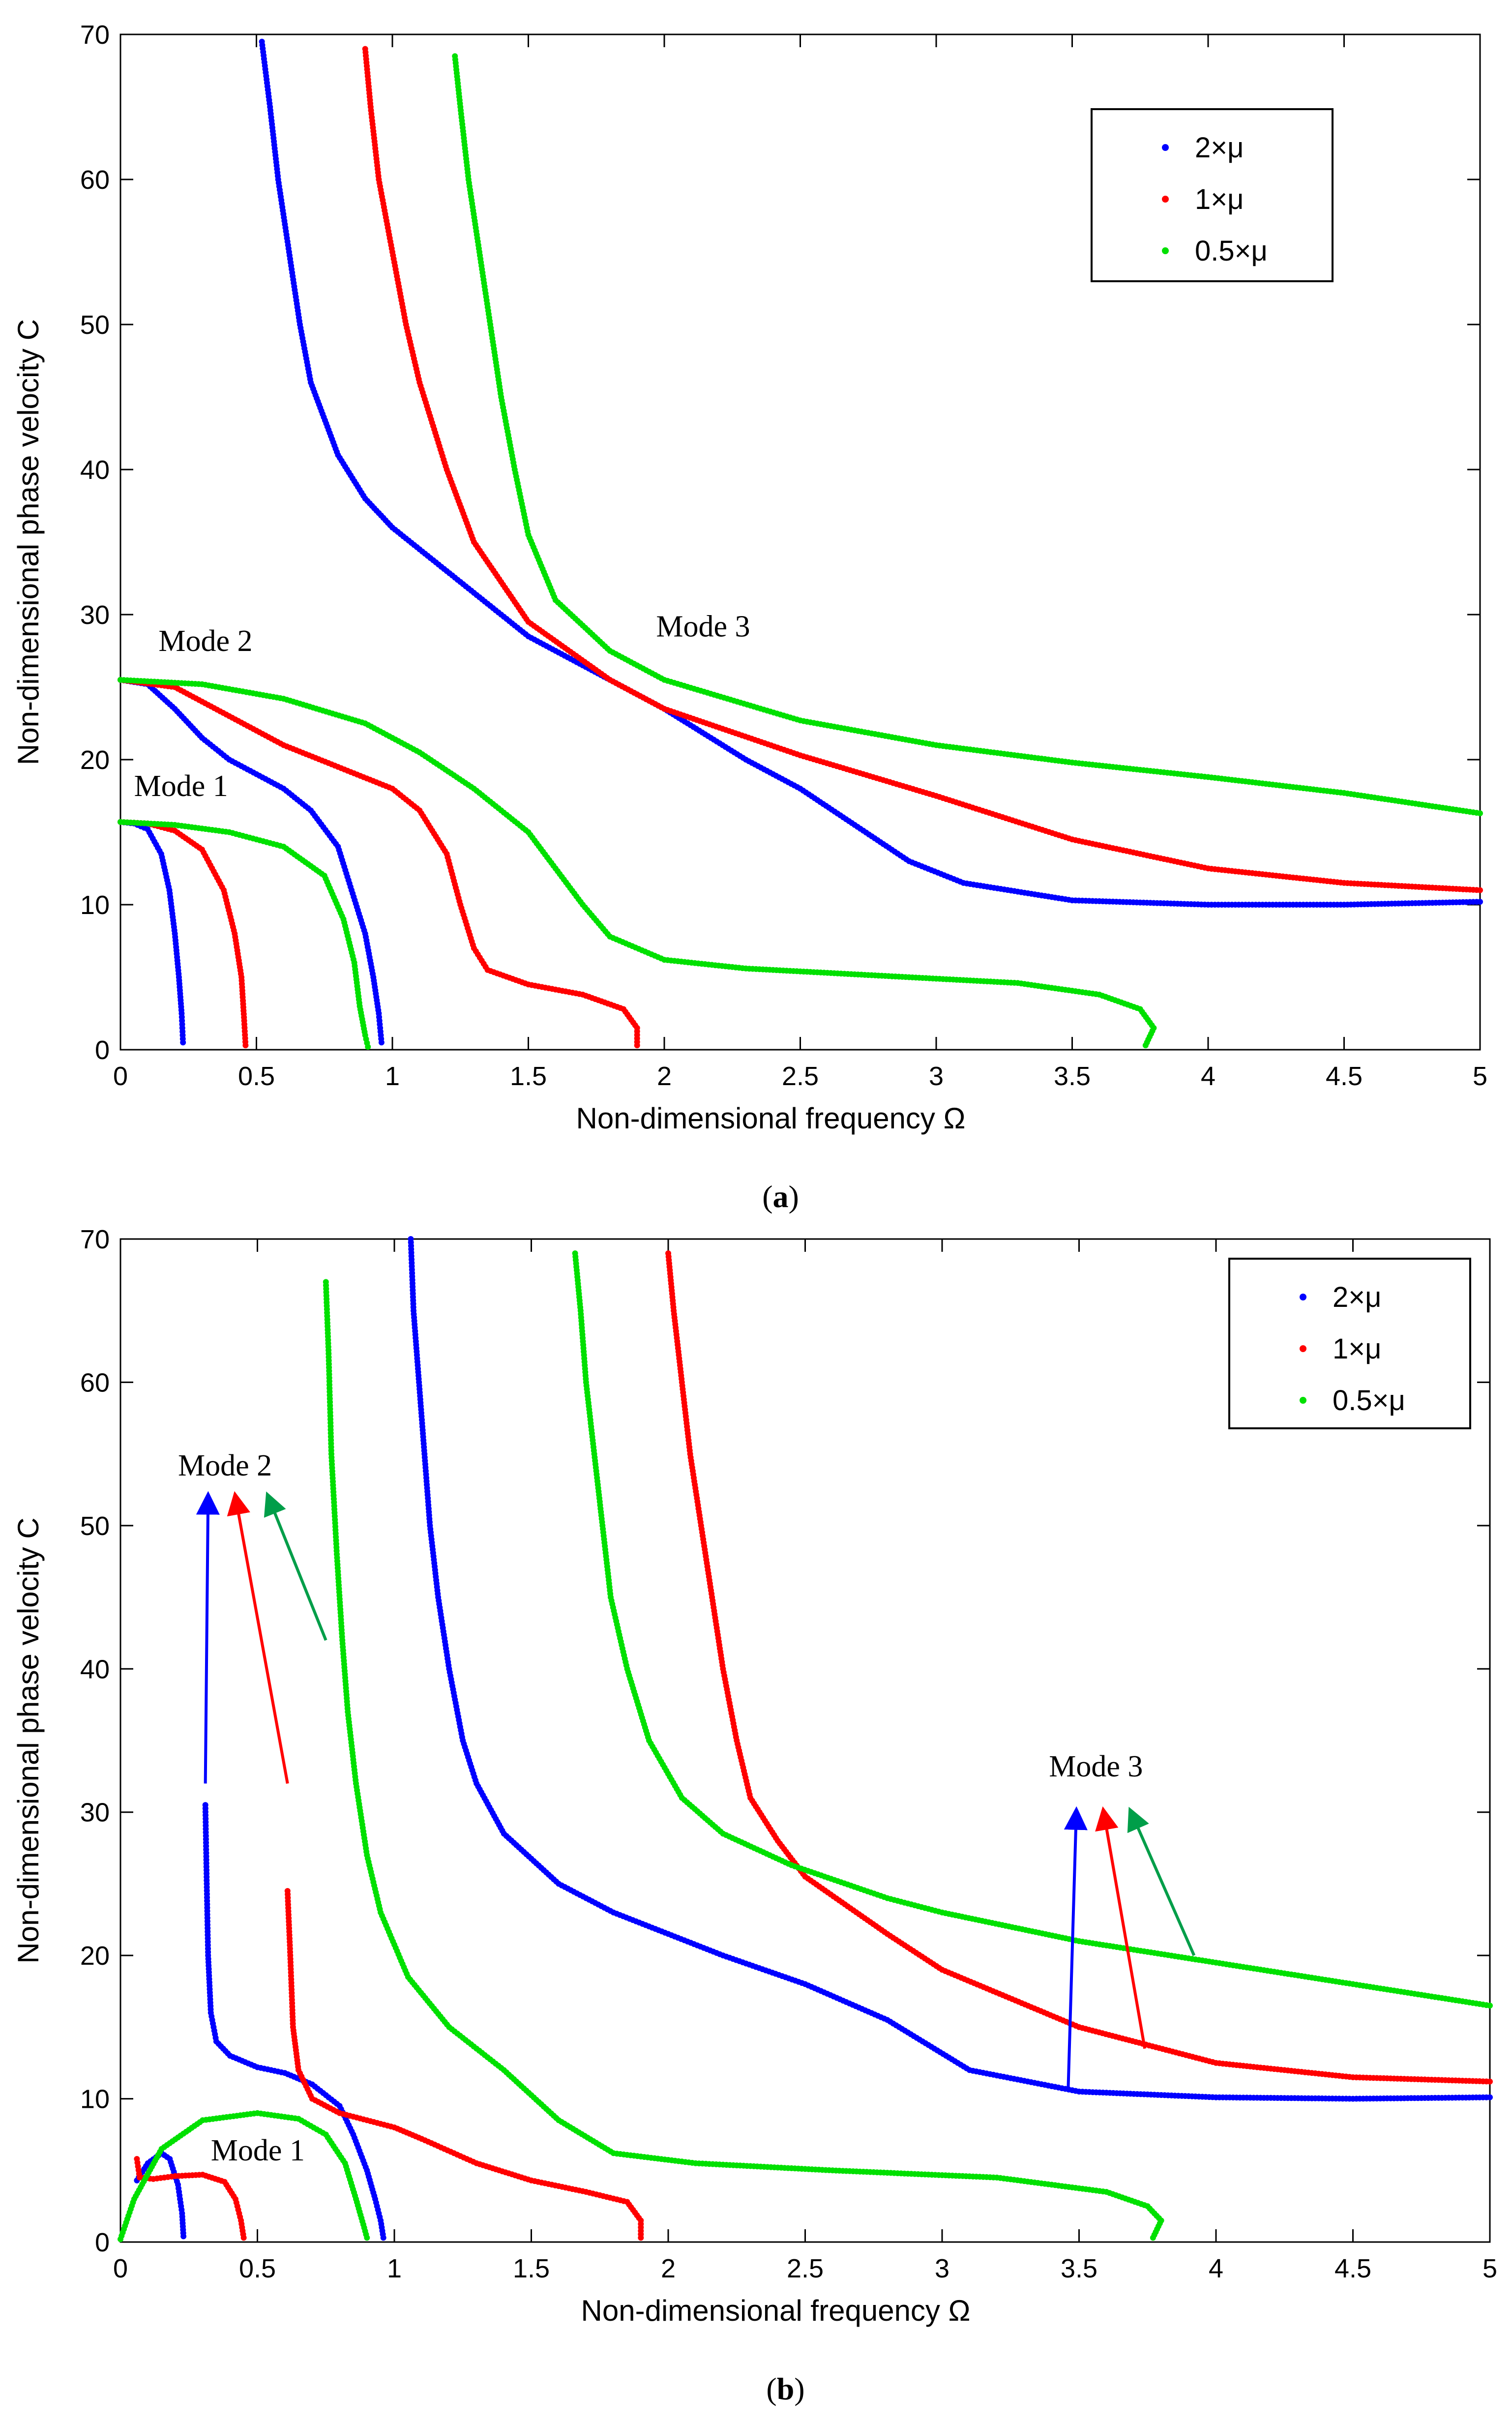 The height and width of the screenshot is (2421, 1512). What do you see at coordinates (102, 2242) in the screenshot?
I see `y-tick-label: 0` at bounding box center [102, 2242].